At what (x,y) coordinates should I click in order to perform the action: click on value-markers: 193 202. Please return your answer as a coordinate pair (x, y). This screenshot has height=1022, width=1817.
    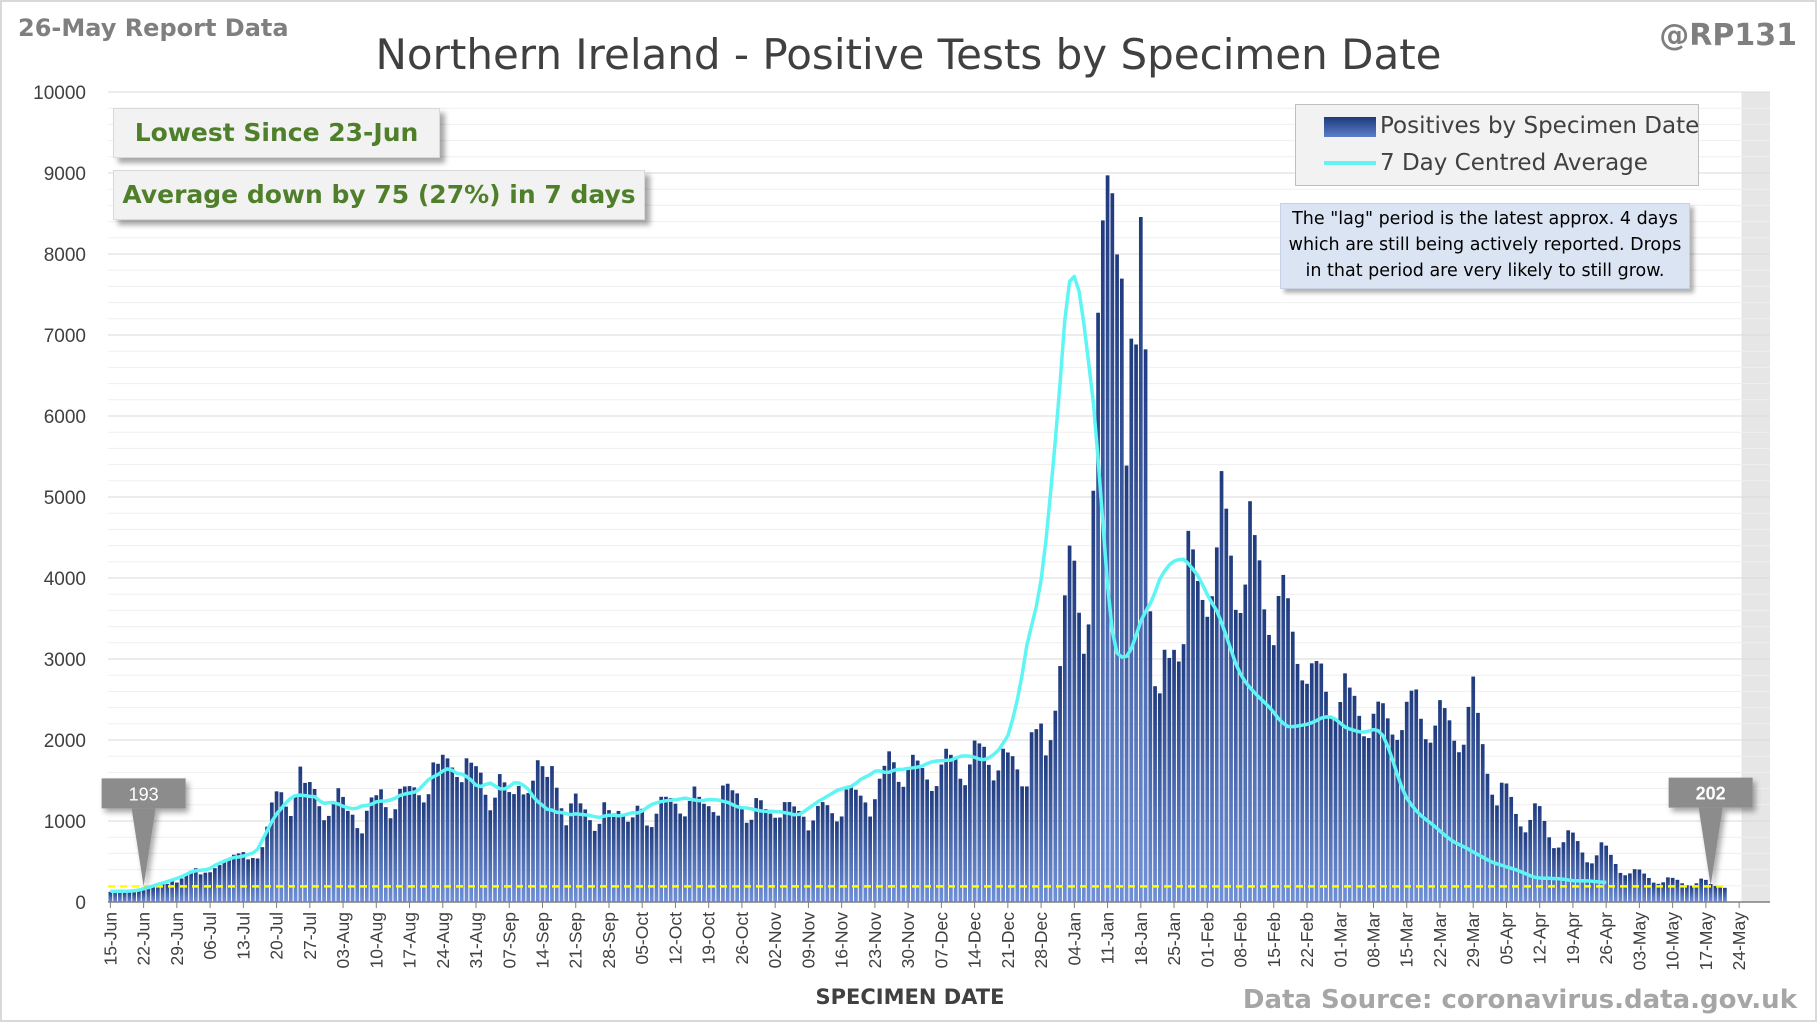
    Looking at the image, I should click on (927, 832).